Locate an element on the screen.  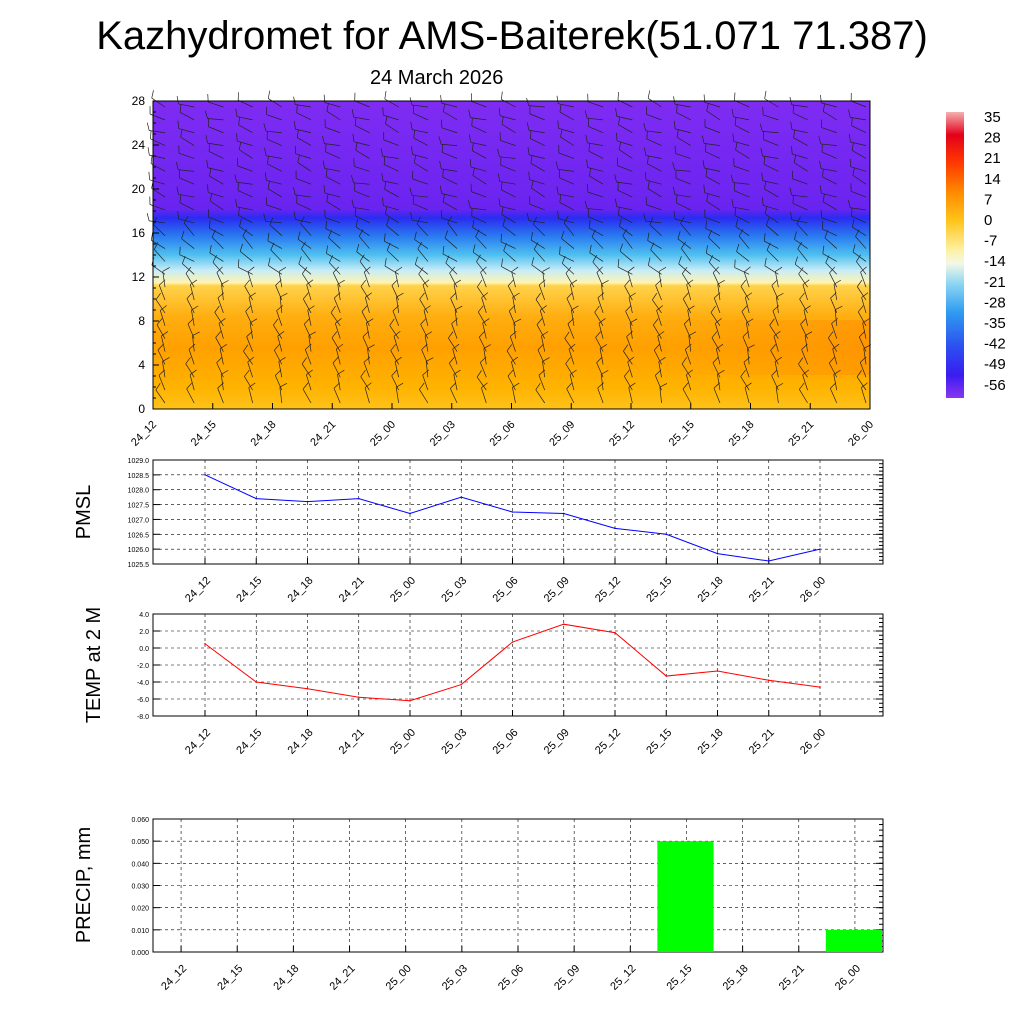
y-tick-label: -2.0 is located at coordinates (143, 666).